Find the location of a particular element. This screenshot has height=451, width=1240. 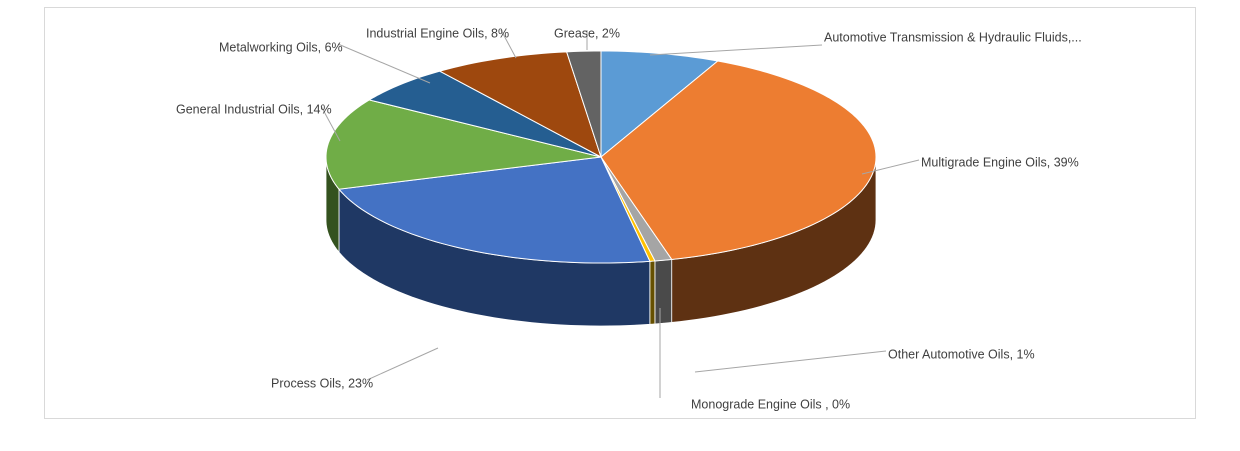

data-label-process-oils-23: Process Oils, 23% is located at coordinates (322, 383).